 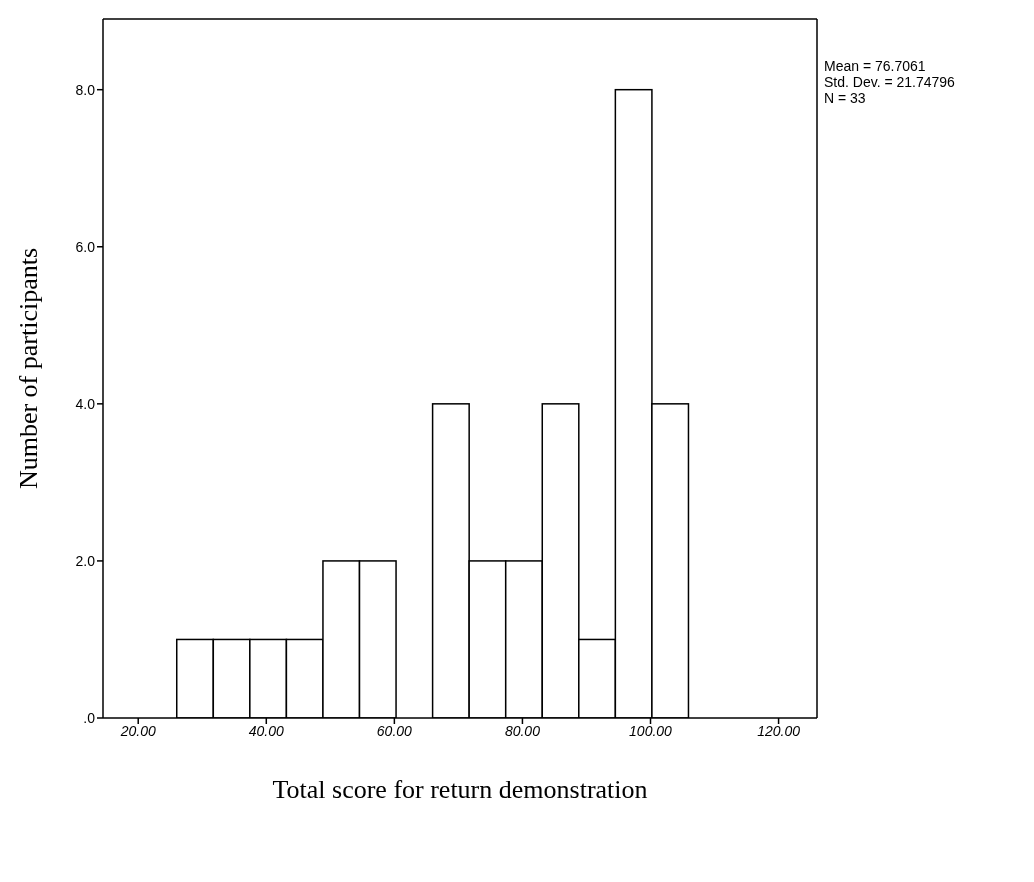 I want to click on y-tick-label: 2.0, so click(x=85, y=560).